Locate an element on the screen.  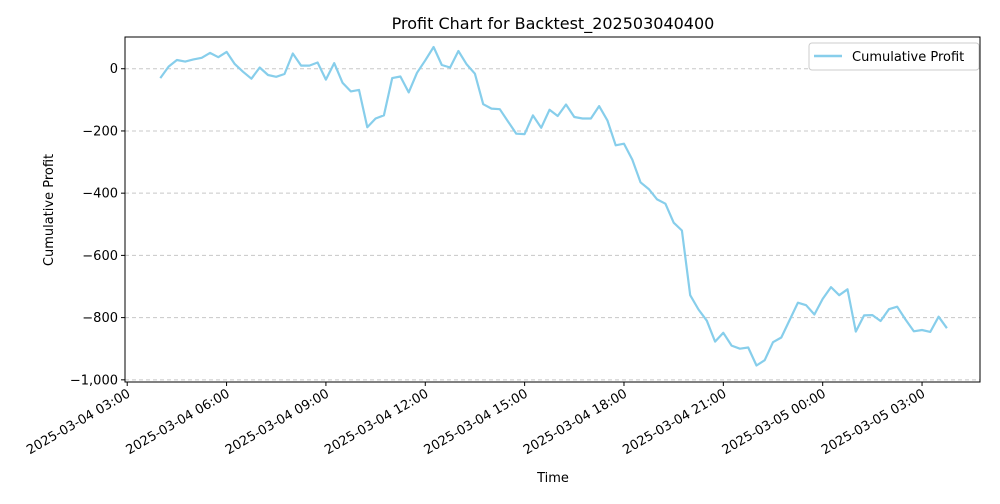
legend-label: Cumulative Profit is located at coordinates (908, 57).